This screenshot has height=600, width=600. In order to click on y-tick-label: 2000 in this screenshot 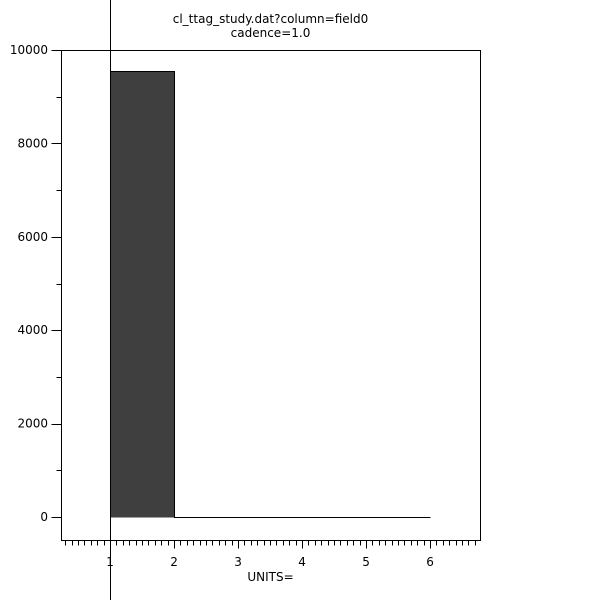, I will do `click(32, 424)`.